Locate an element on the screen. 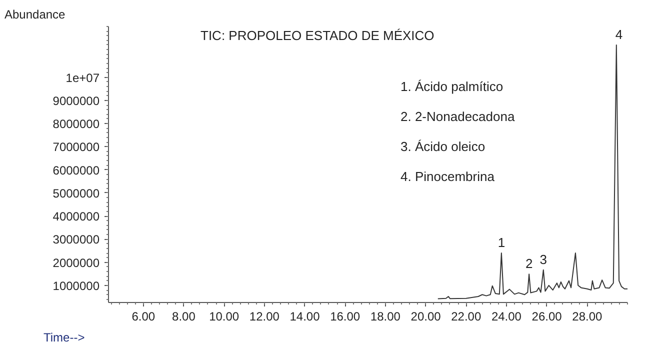  annotation: 1 is located at coordinates (502, 242).